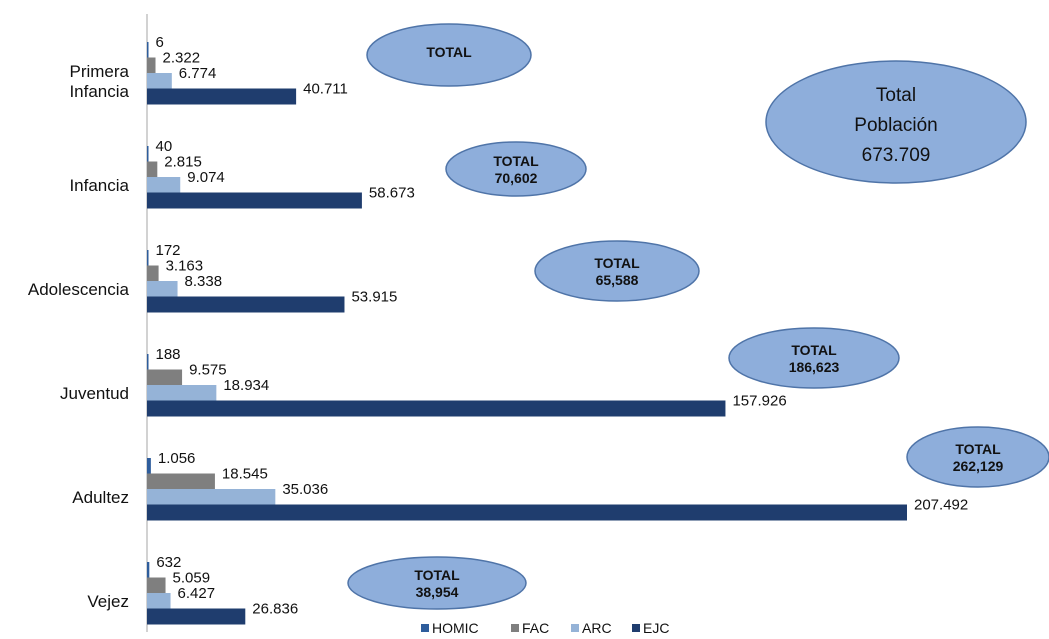 The width and height of the screenshot is (1049, 639). Describe the element at coordinates (168, 562) in the screenshot. I see `data-label: 632` at that location.